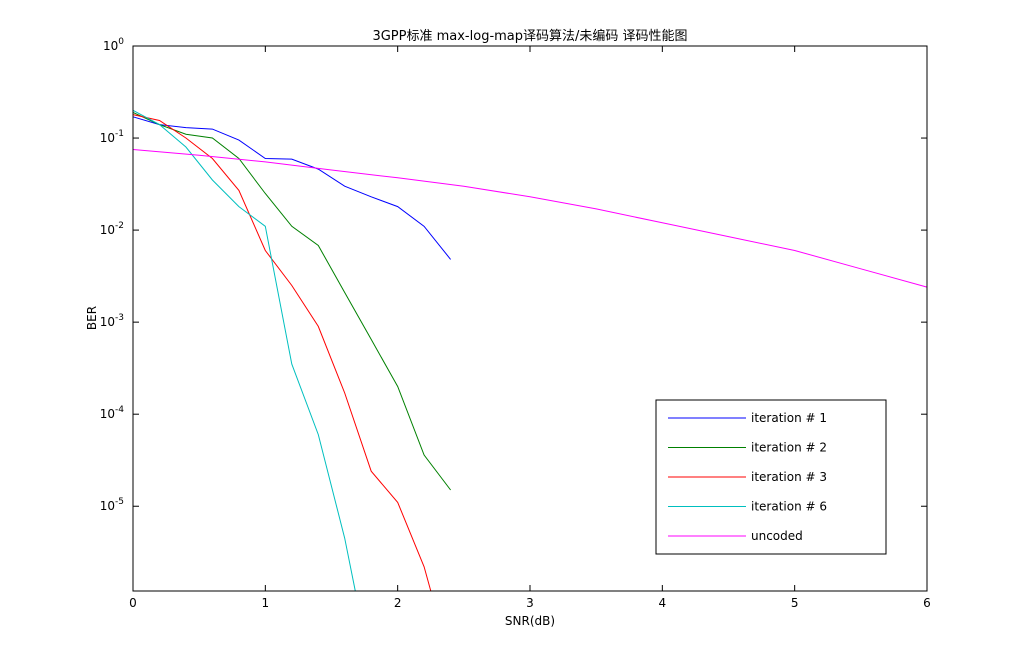 The image size is (1024, 664). Describe the element at coordinates (789, 418) in the screenshot. I see `legend-label-1: iteration # 1` at that location.